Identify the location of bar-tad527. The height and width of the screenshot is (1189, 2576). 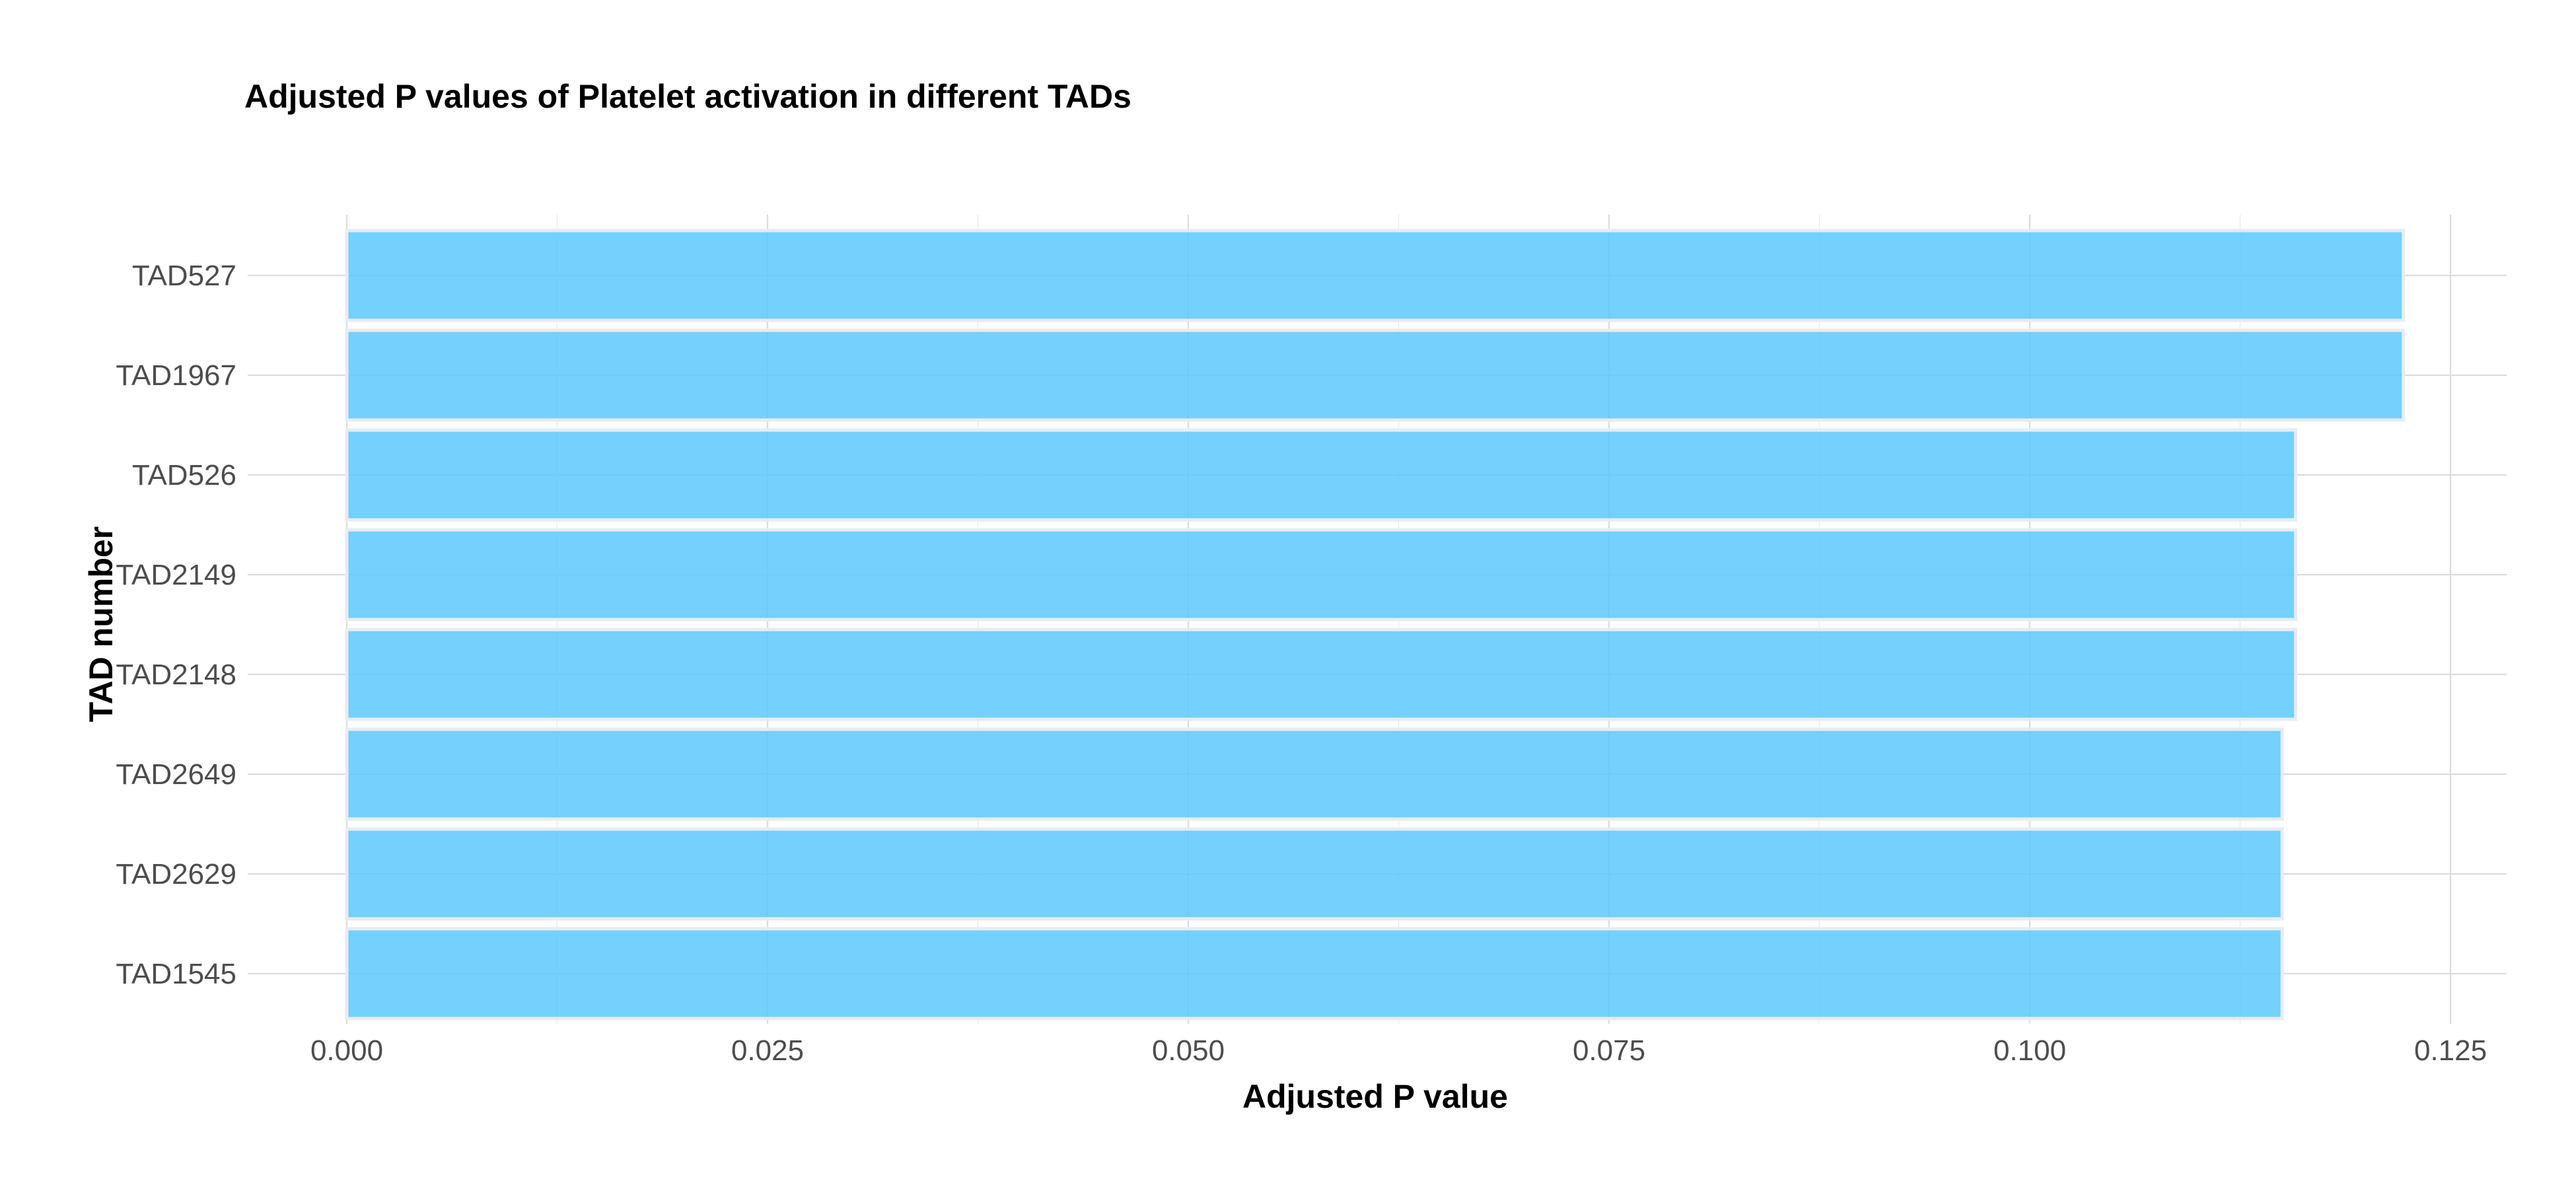
(1375, 275).